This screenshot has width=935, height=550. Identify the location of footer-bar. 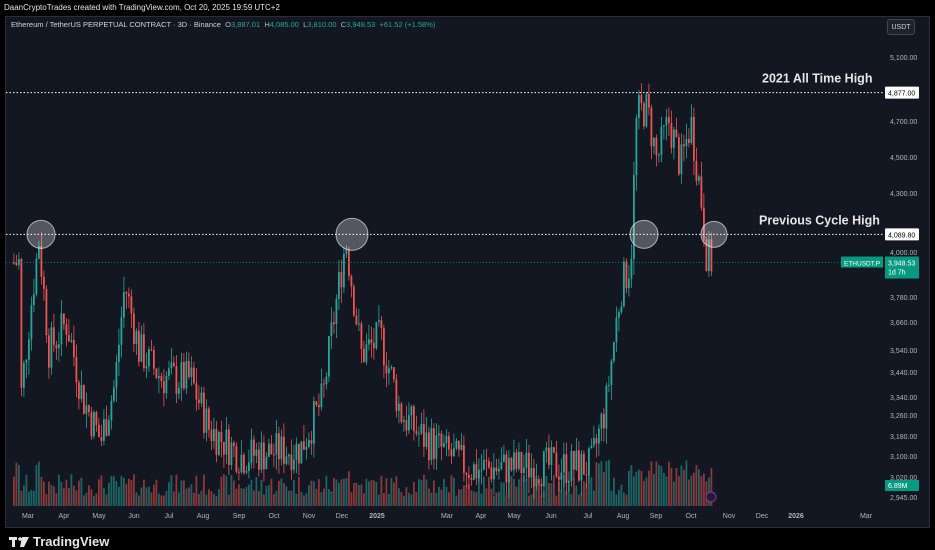
(467, 540).